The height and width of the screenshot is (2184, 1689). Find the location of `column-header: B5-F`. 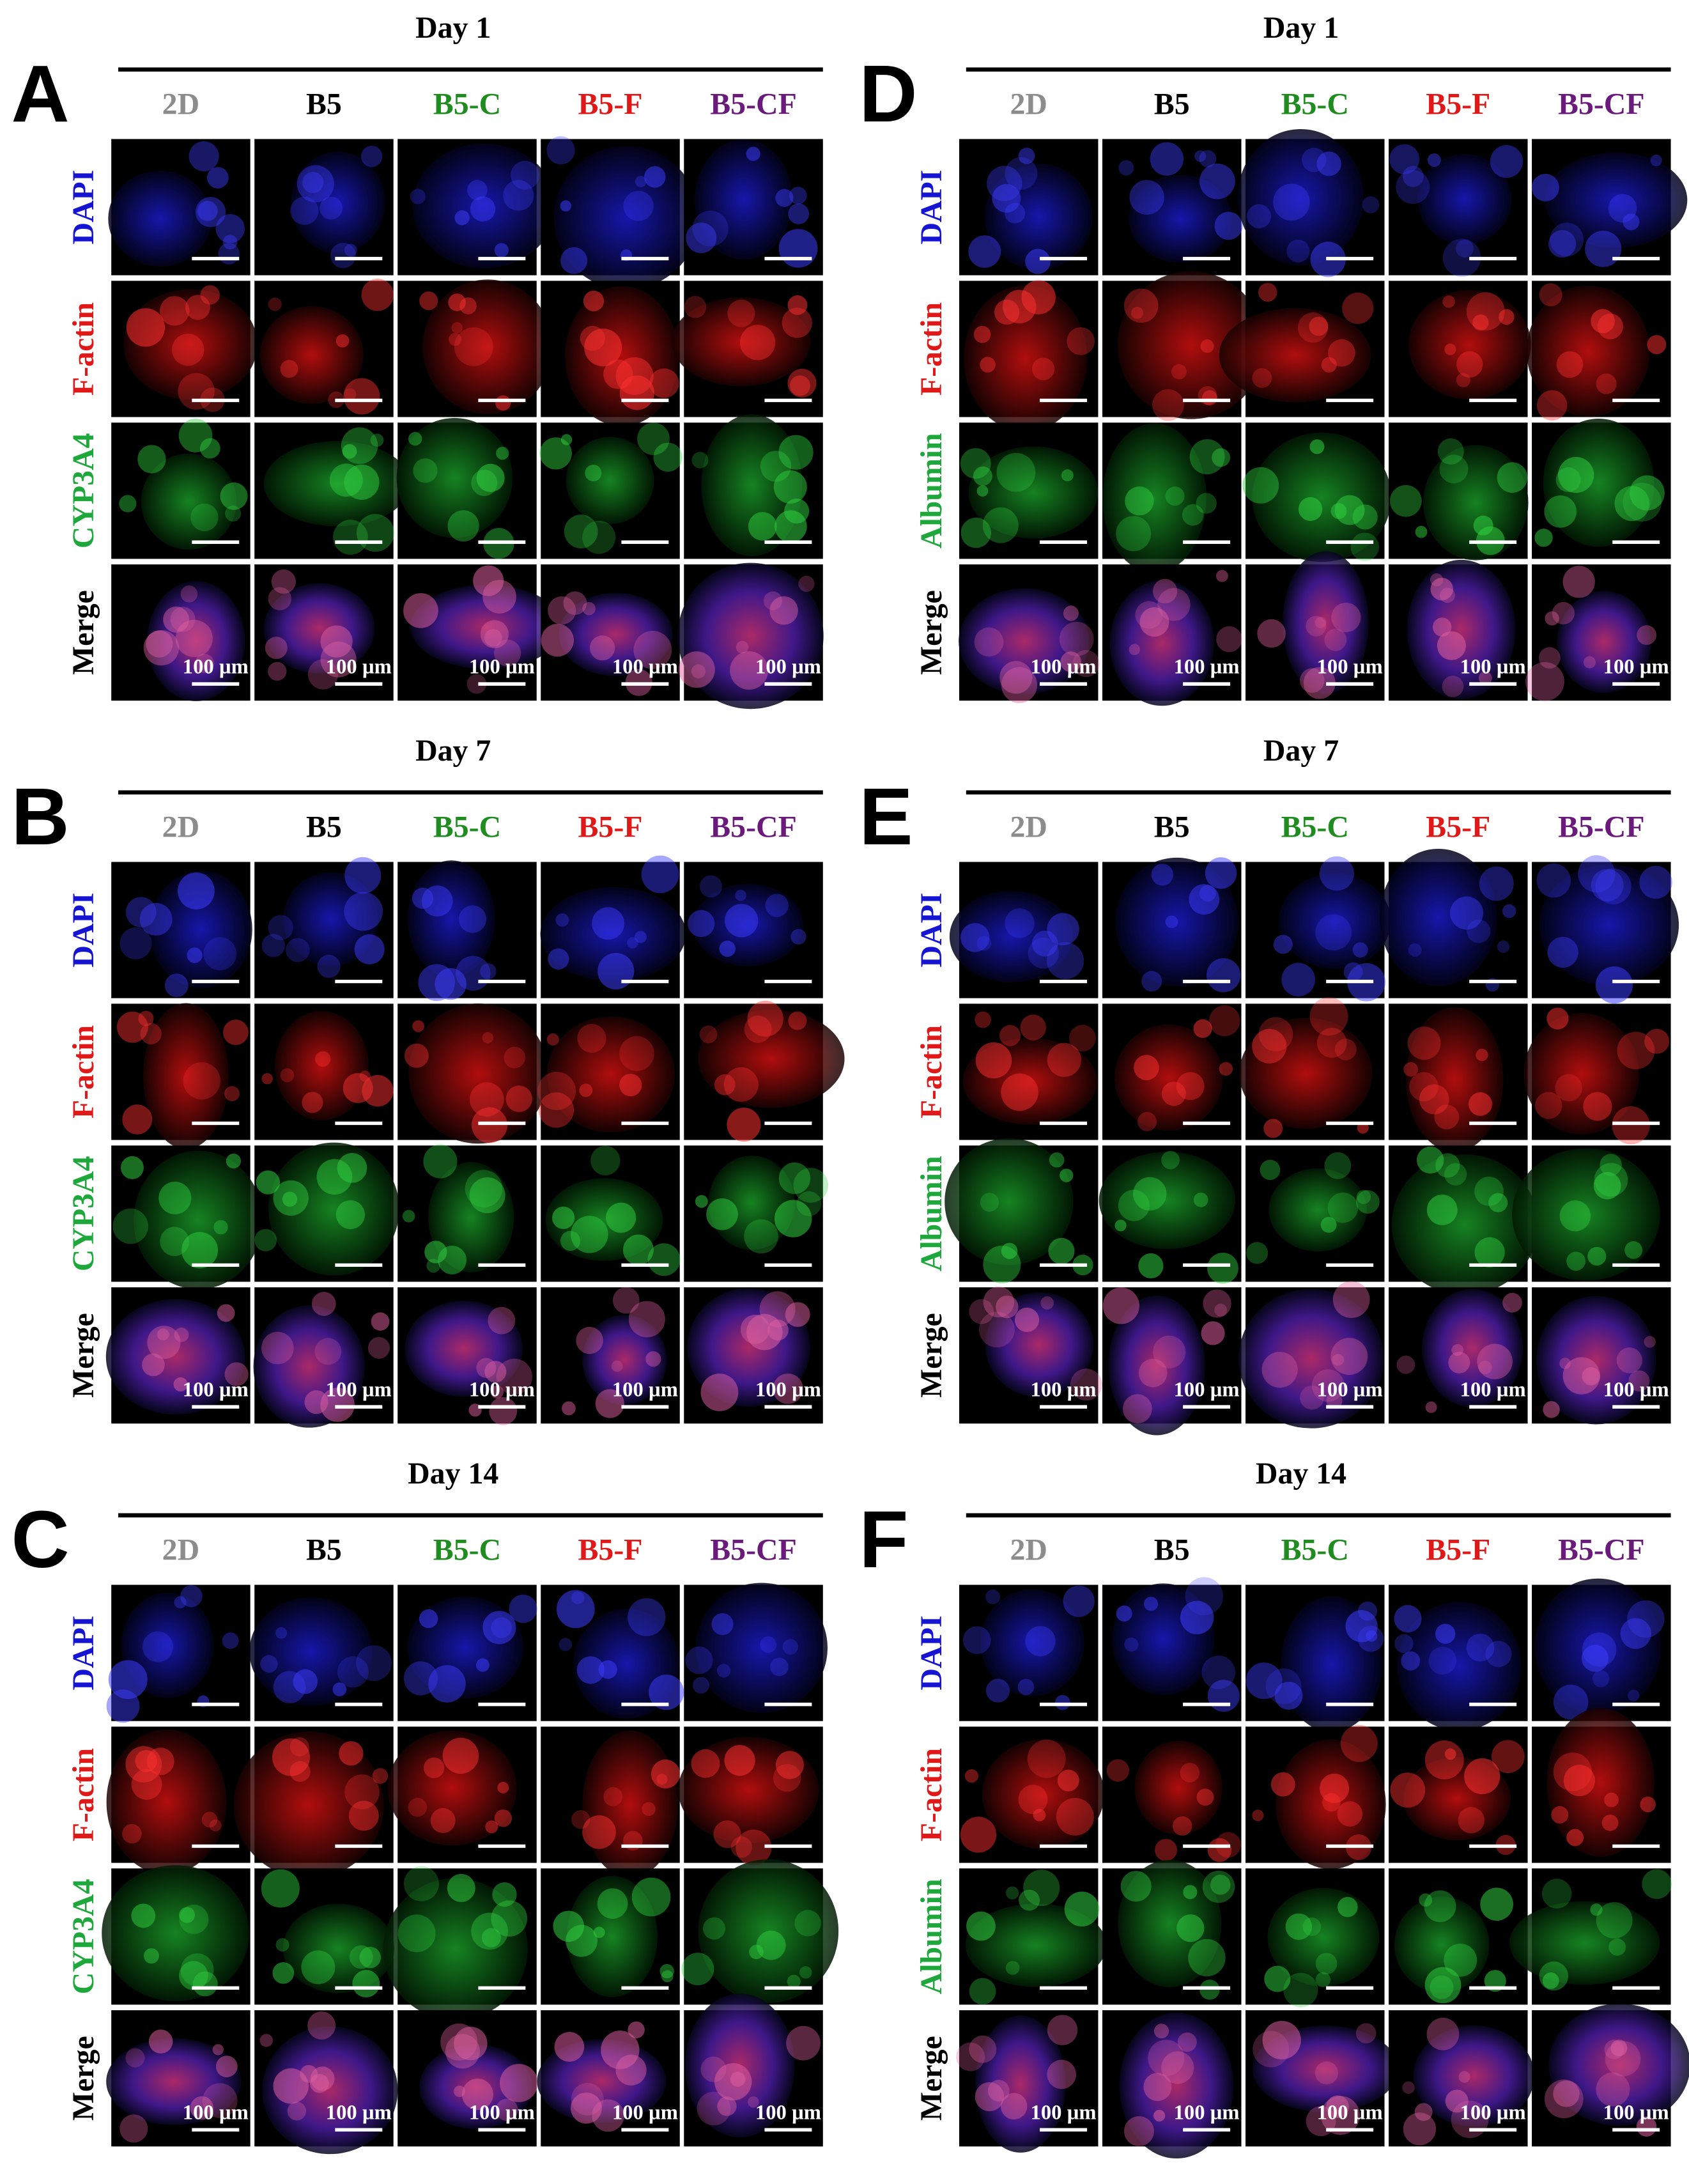

column-header: B5-F is located at coordinates (1458, 827).